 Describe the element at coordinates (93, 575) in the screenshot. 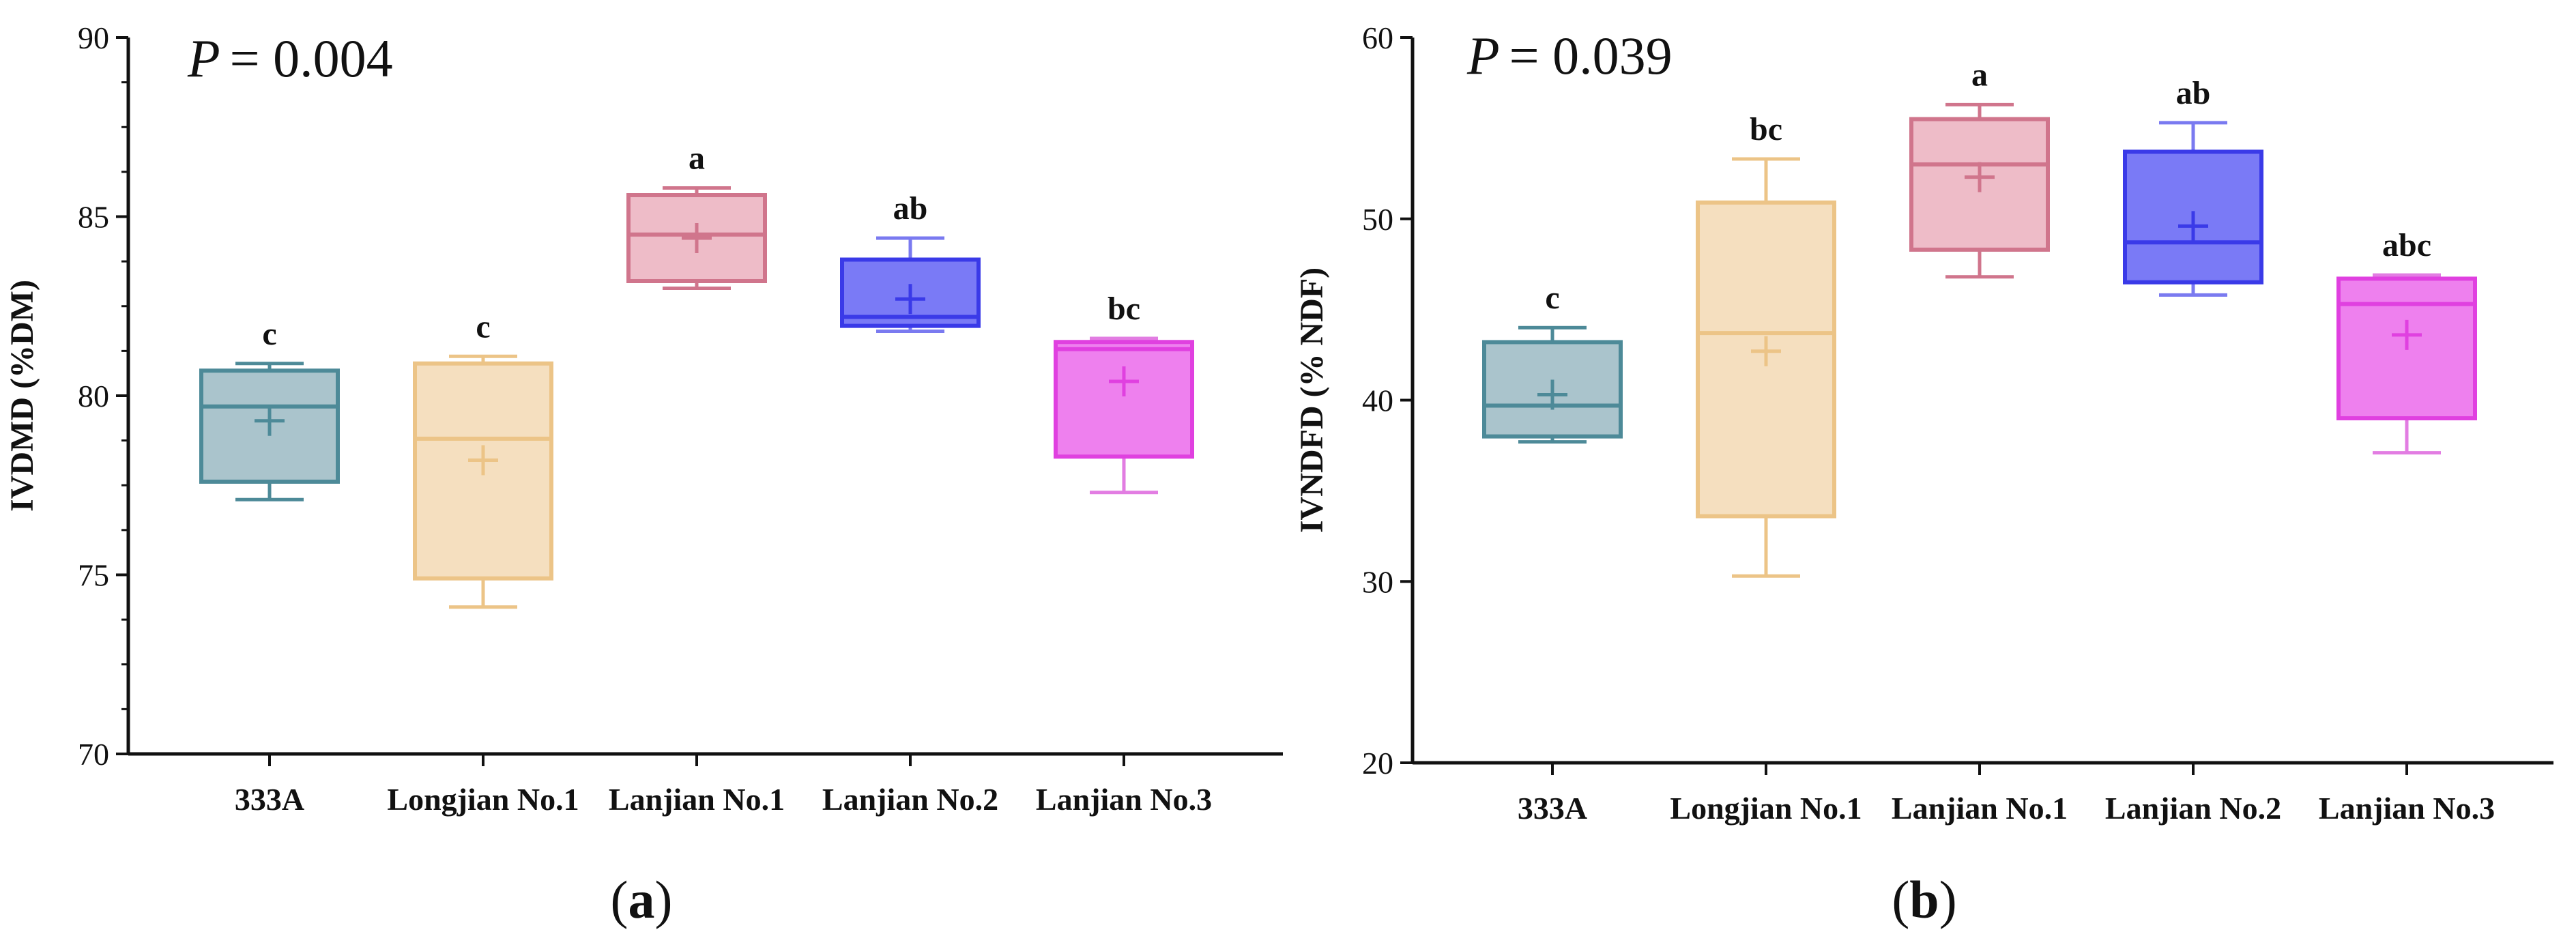

I see `y-tick-label: 75` at that location.